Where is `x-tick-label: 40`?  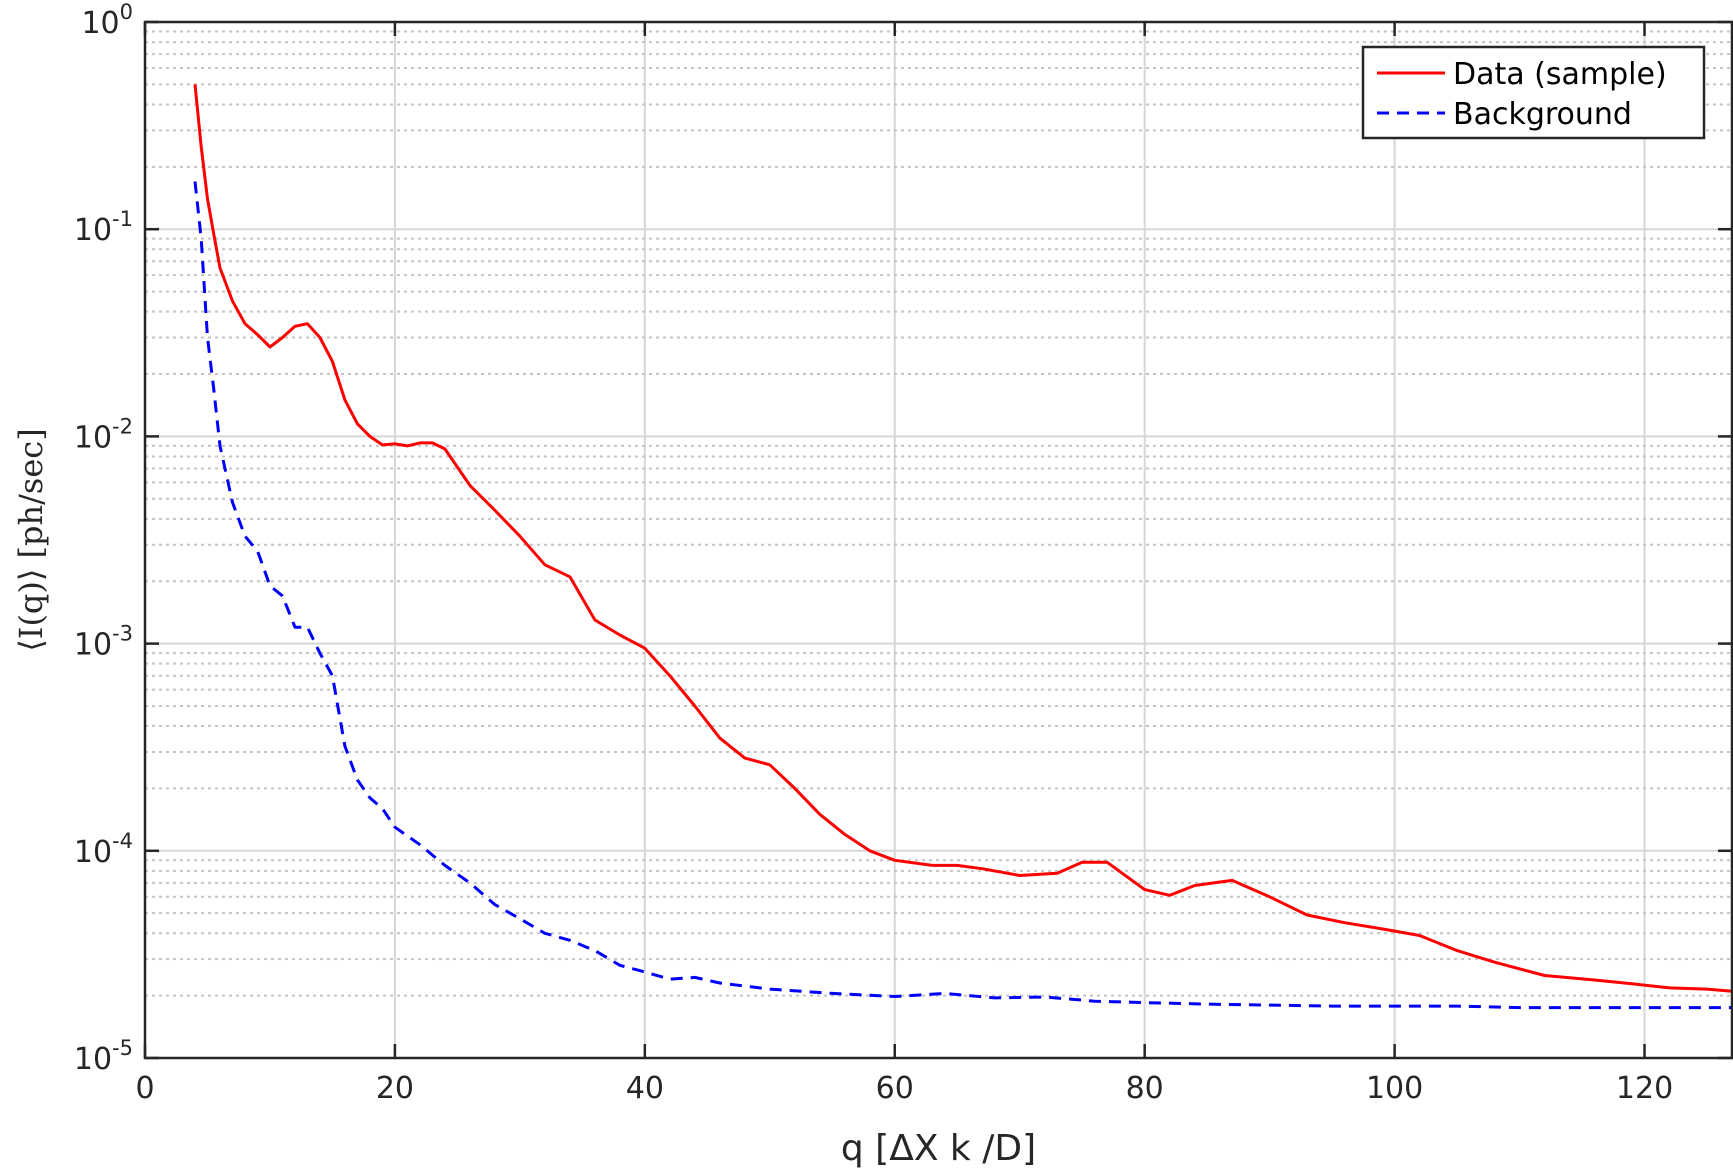
x-tick-label: 40 is located at coordinates (645, 1088).